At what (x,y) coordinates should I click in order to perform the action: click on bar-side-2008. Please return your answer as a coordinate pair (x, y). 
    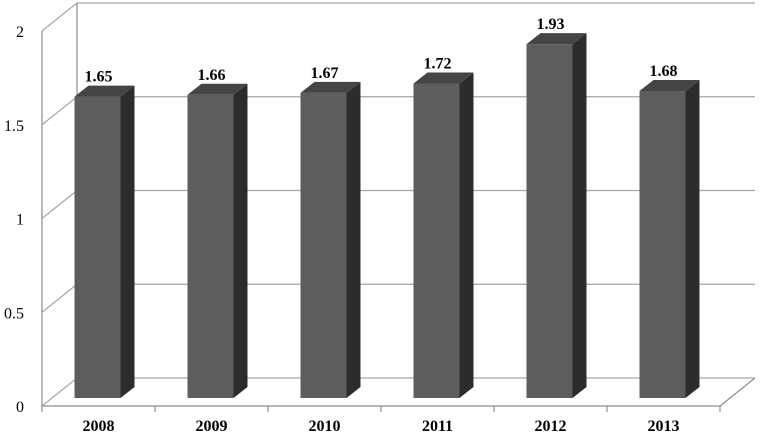
    Looking at the image, I should click on (127, 241).